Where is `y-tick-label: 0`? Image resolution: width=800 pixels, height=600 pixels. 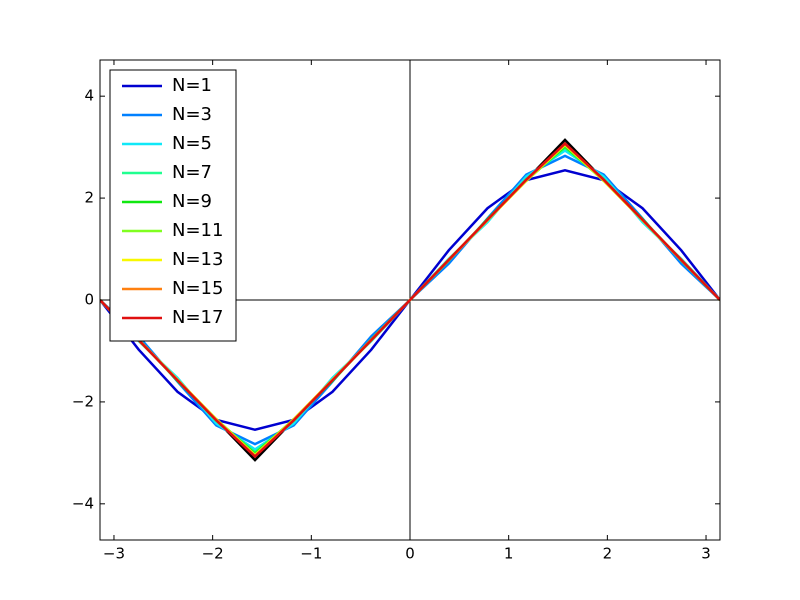 y-tick-label: 0 is located at coordinates (89, 300).